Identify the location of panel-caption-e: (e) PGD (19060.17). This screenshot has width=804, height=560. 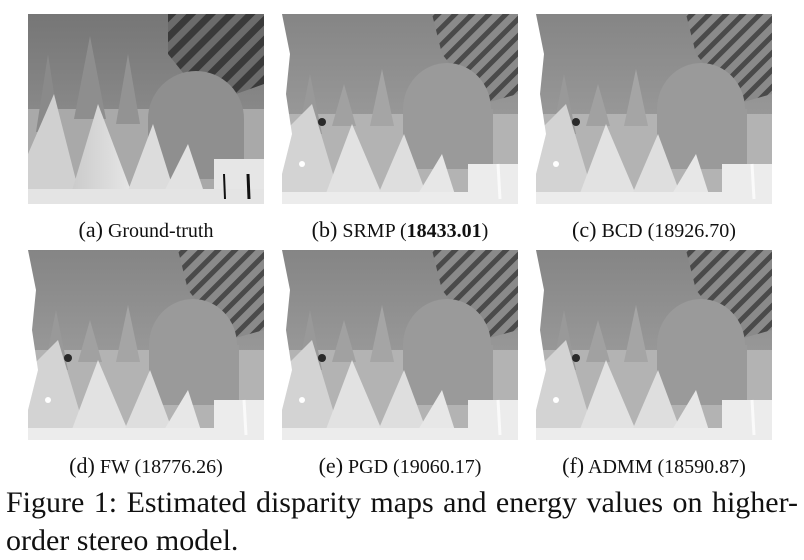
(400, 466).